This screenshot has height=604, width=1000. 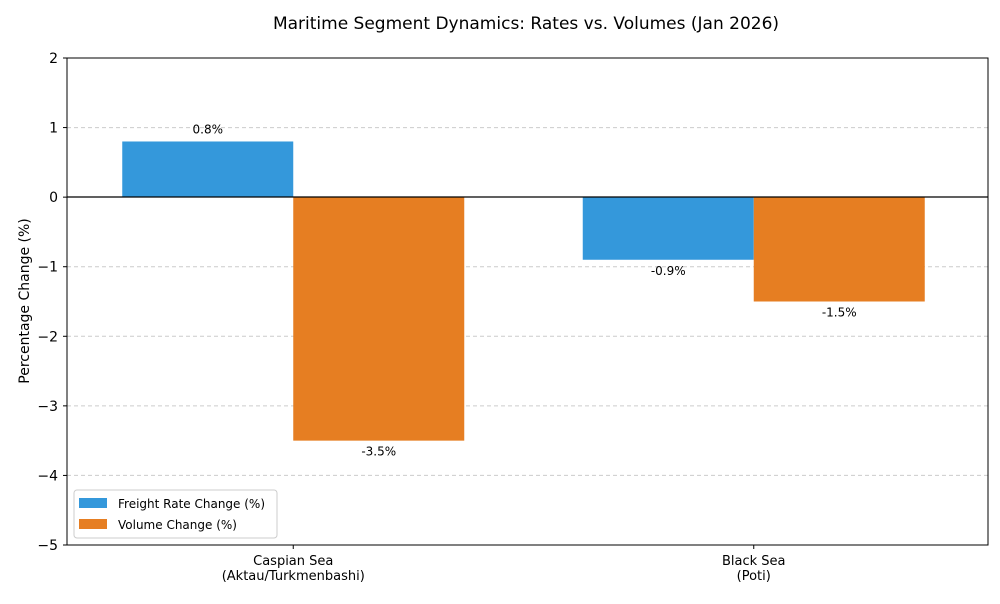 What do you see at coordinates (52, 302) in the screenshot?
I see `y-ticks: 2 1 0 −1 −2 −3 −4 −5` at bounding box center [52, 302].